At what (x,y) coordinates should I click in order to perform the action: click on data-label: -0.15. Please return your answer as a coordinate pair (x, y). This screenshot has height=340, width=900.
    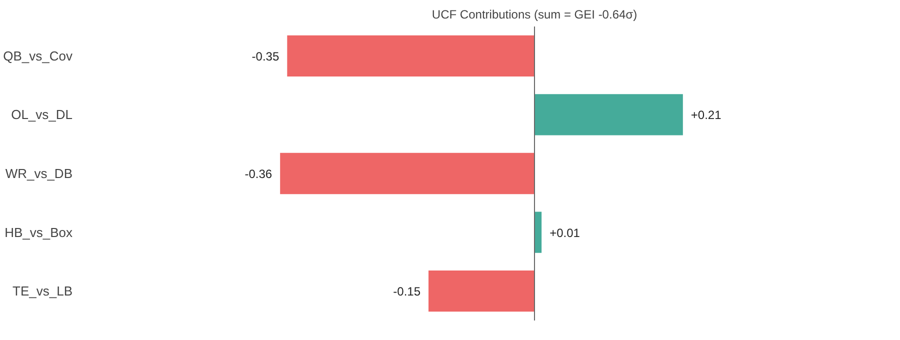
    Looking at the image, I should click on (407, 291).